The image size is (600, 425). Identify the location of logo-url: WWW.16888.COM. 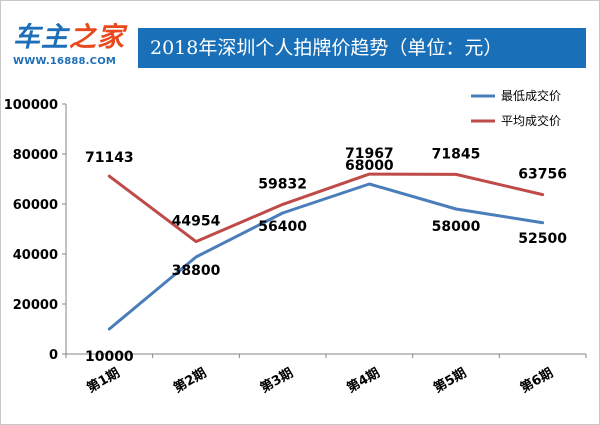
(65, 61).